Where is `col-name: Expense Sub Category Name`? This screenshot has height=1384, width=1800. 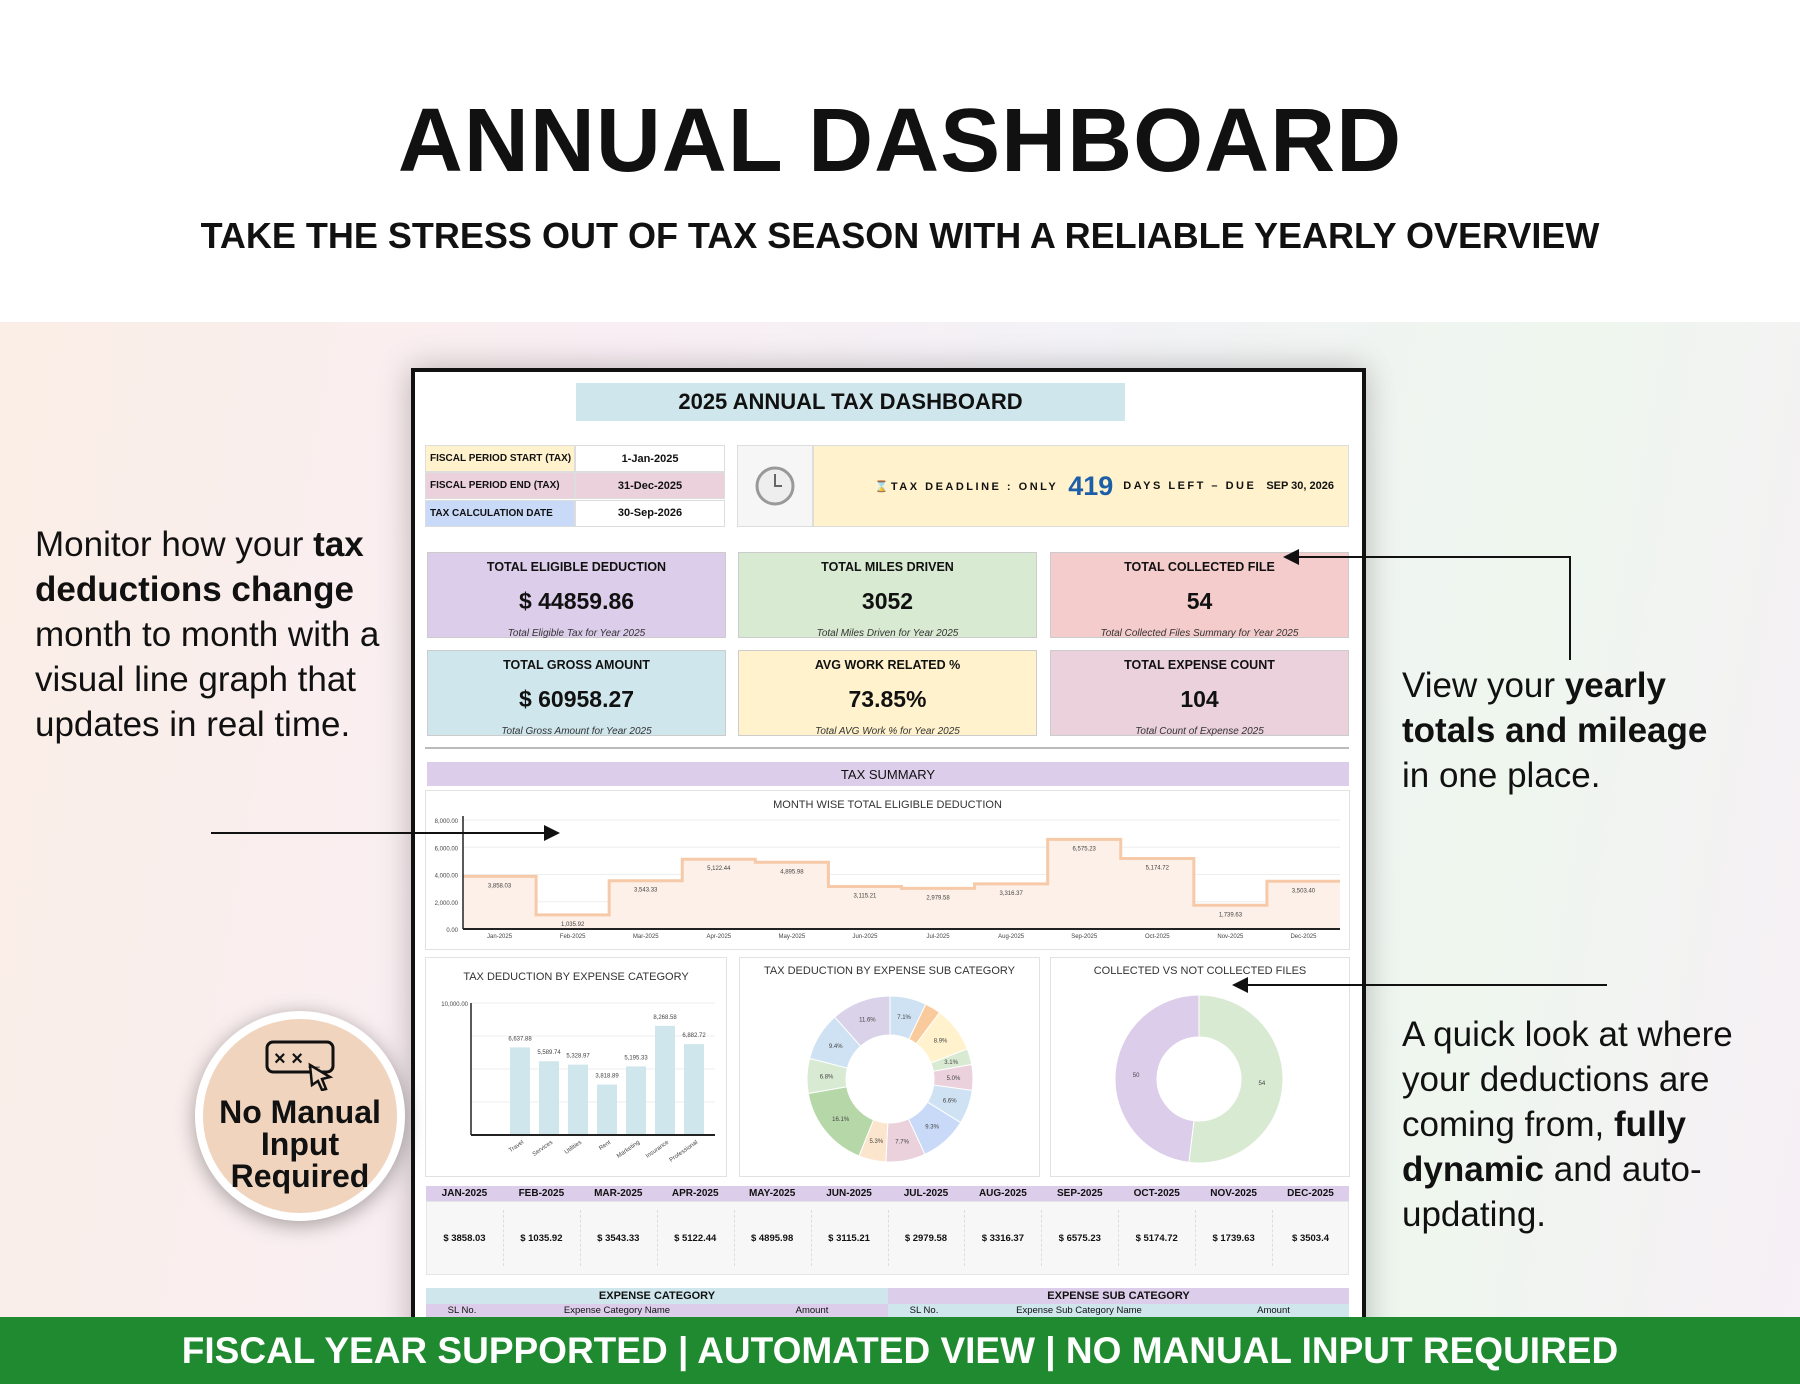
col-name: Expense Sub Category Name is located at coordinates (1079, 1310).